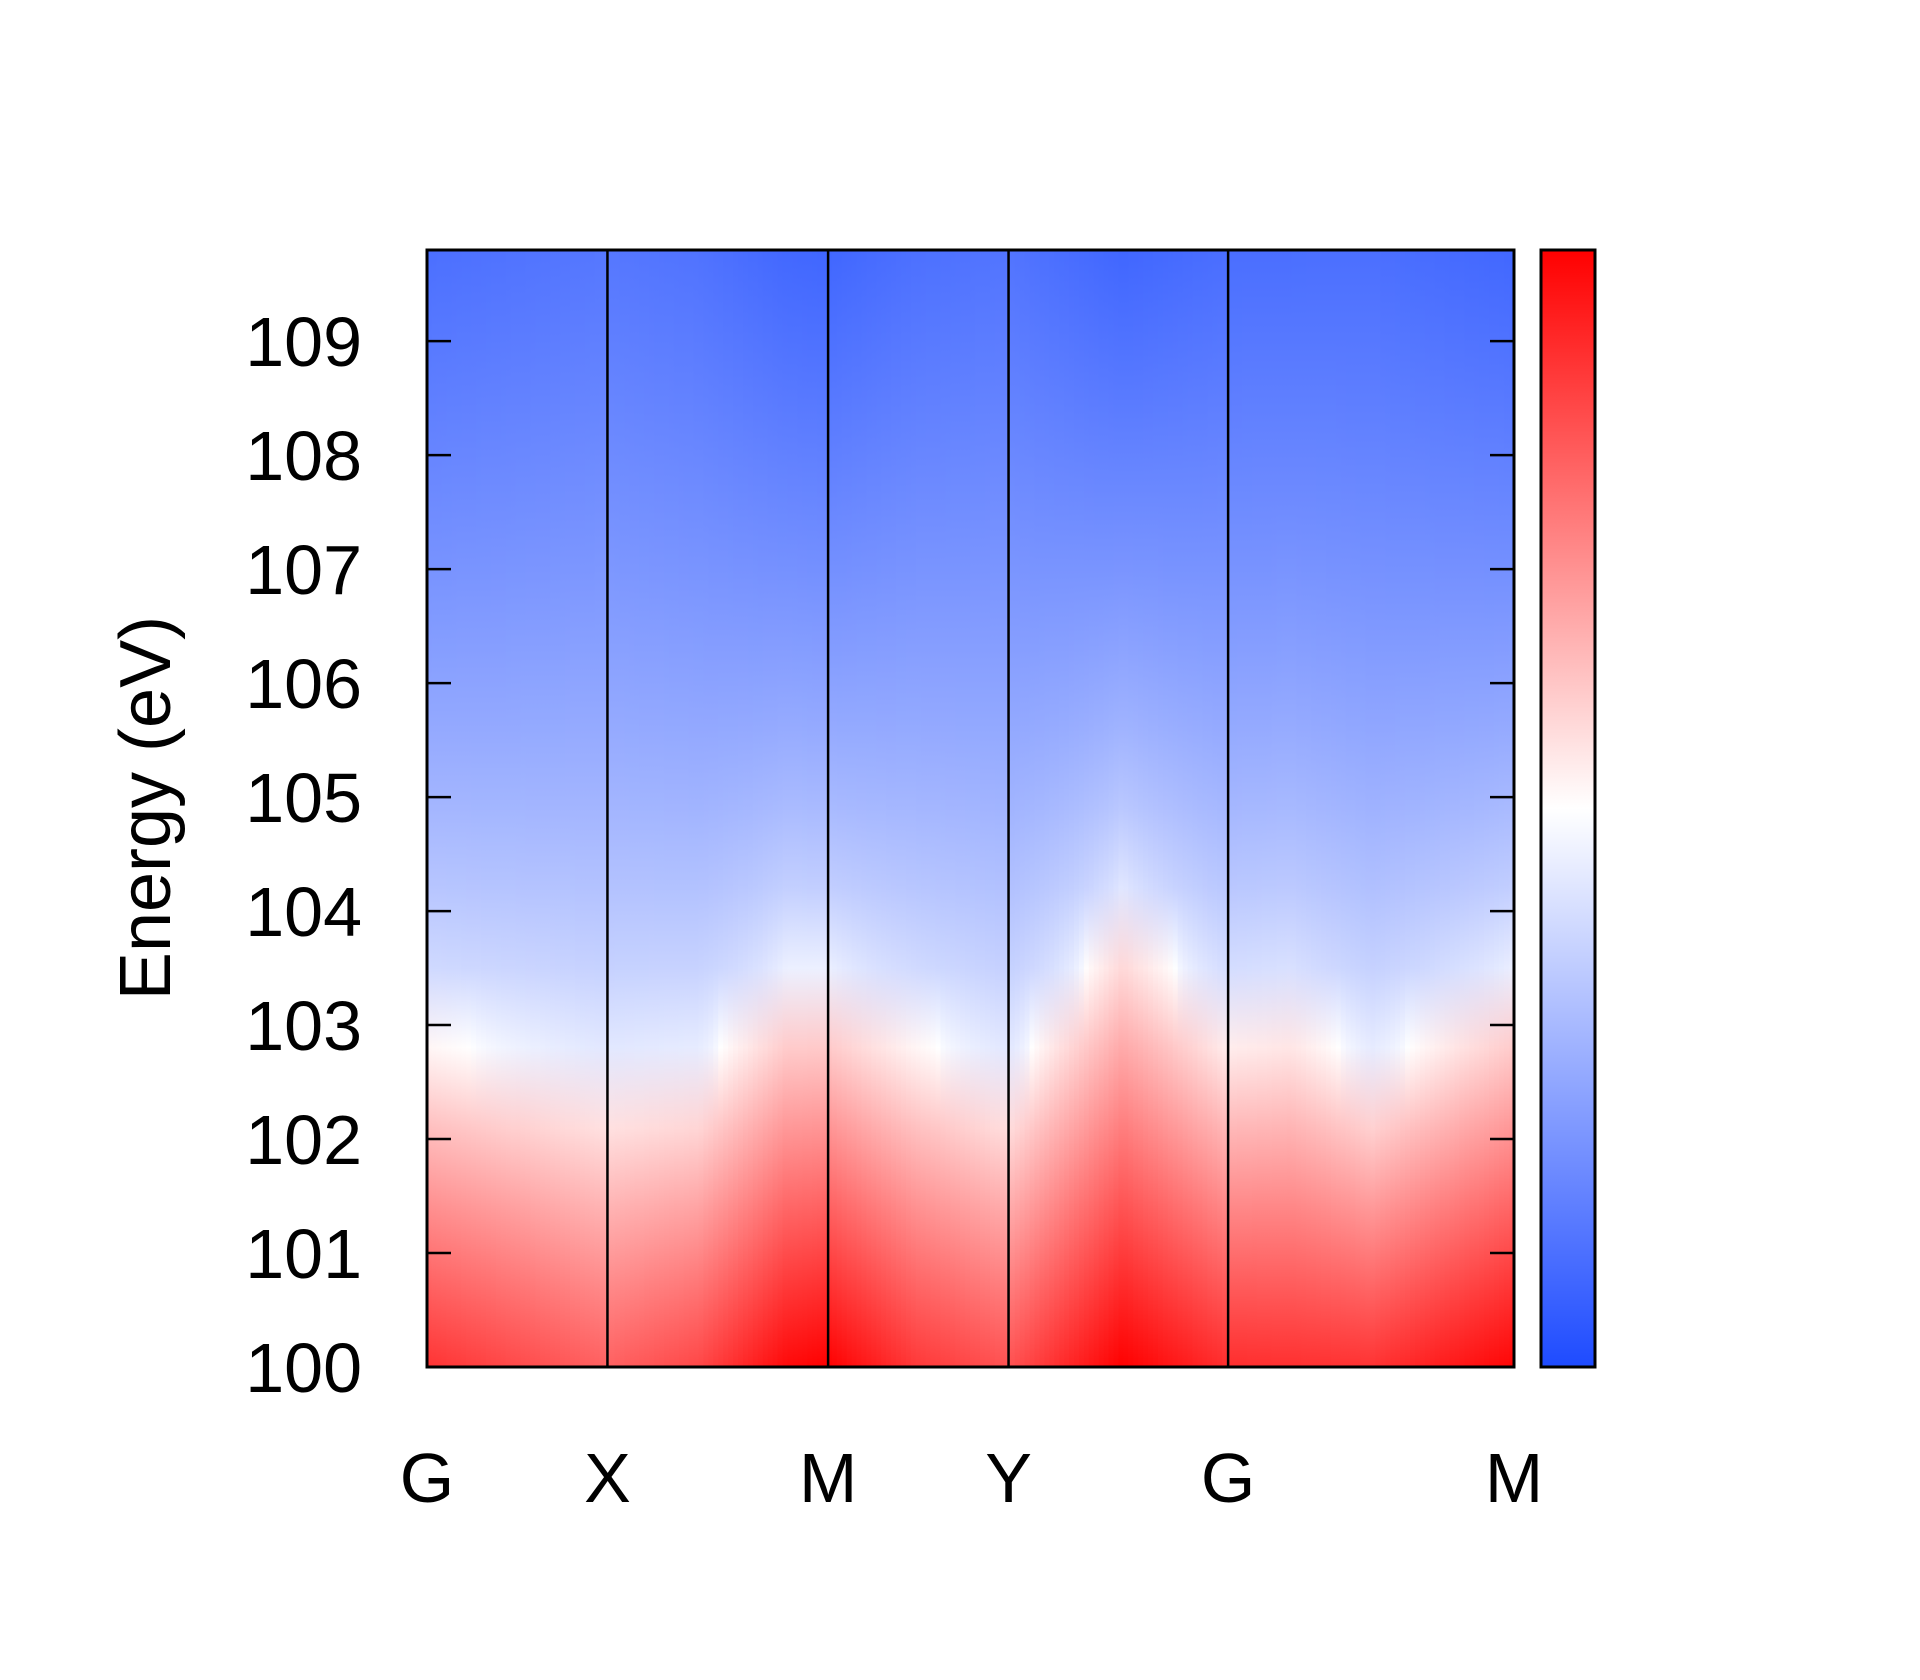  Describe the element at coordinates (303, 1140) in the screenshot. I see `y-tick-label: 102` at that location.